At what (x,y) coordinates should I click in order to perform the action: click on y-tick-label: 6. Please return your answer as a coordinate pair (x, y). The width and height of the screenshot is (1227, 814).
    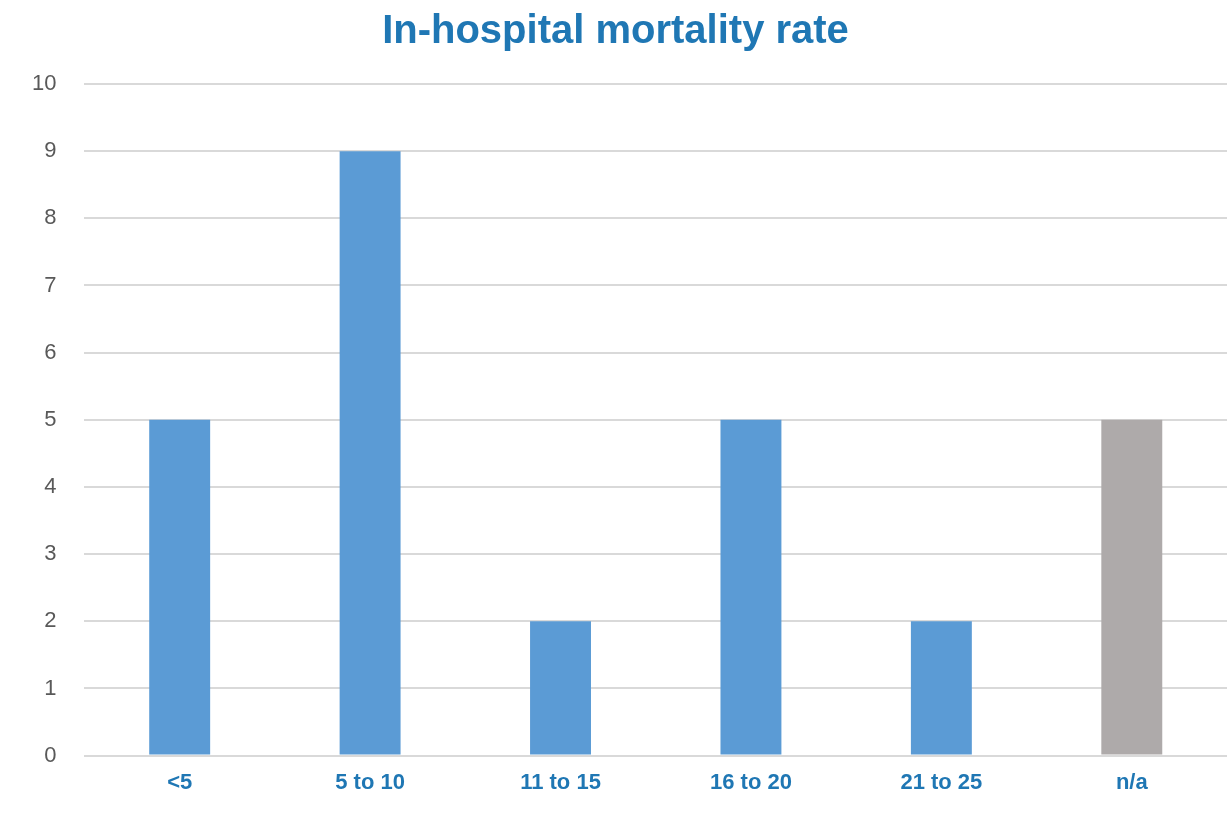
    Looking at the image, I should click on (50, 351).